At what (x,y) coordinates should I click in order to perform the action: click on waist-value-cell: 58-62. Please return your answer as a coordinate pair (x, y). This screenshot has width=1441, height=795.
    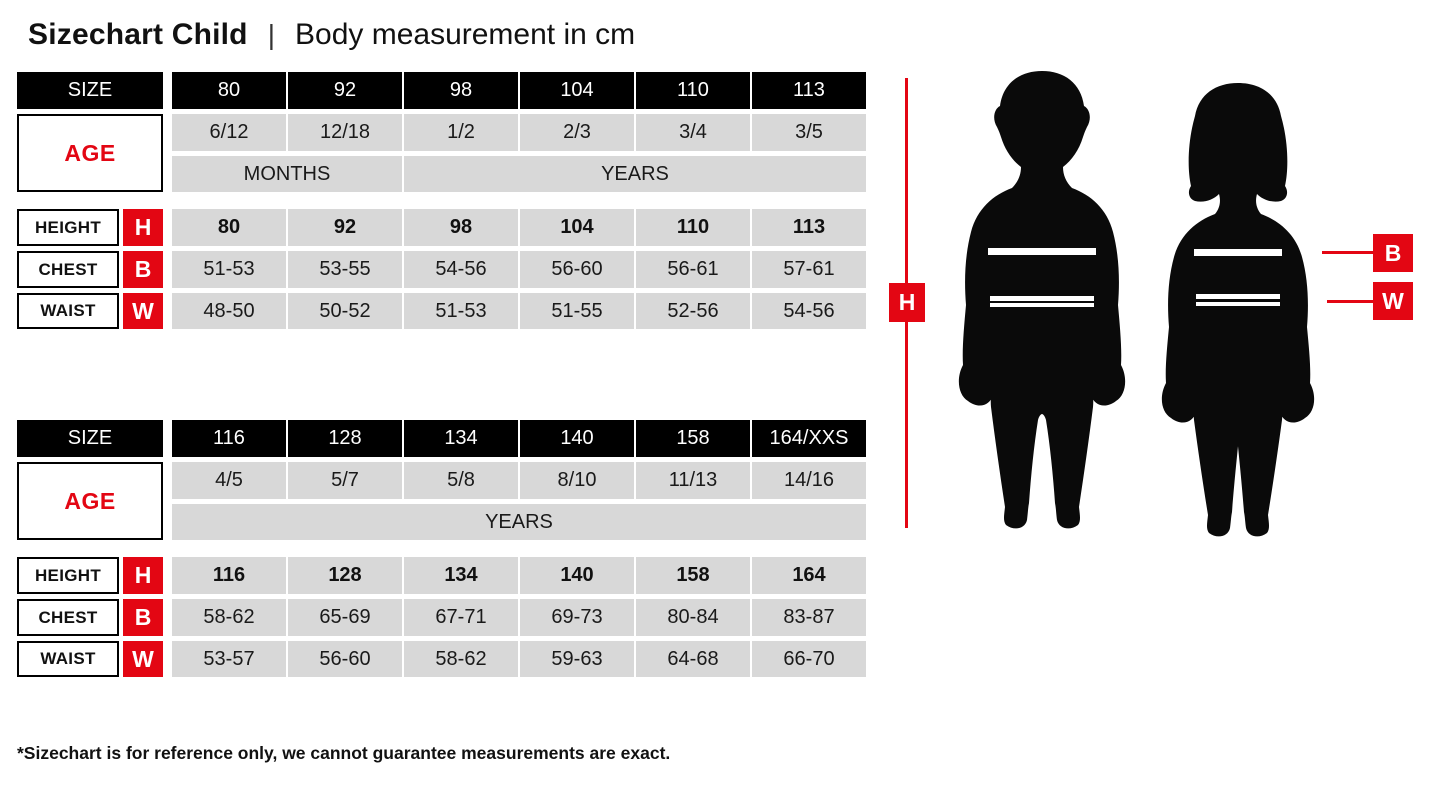
    Looking at the image, I should click on (461, 659).